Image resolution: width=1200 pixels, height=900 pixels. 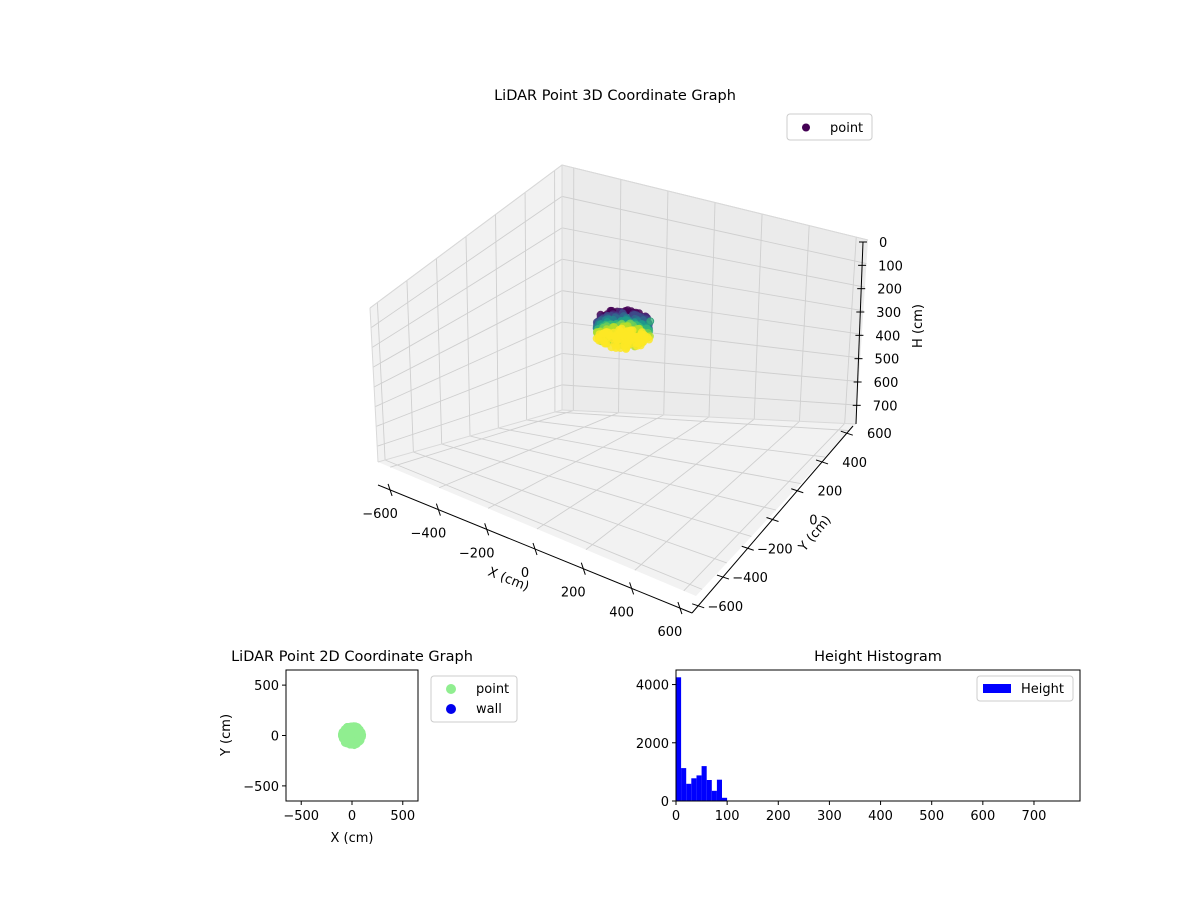 What do you see at coordinates (854, 463) in the screenshot?
I see `y-tick-label-3d: 400` at bounding box center [854, 463].